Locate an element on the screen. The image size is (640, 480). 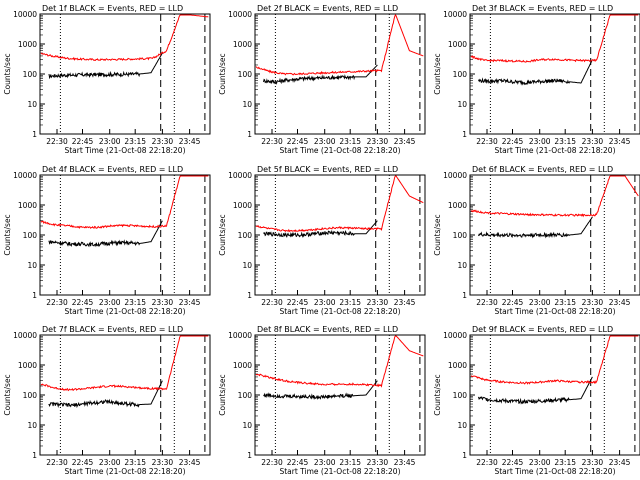
panel-title: Det 1f BLACK = Events, RED = LLD is located at coordinates (112, 8).